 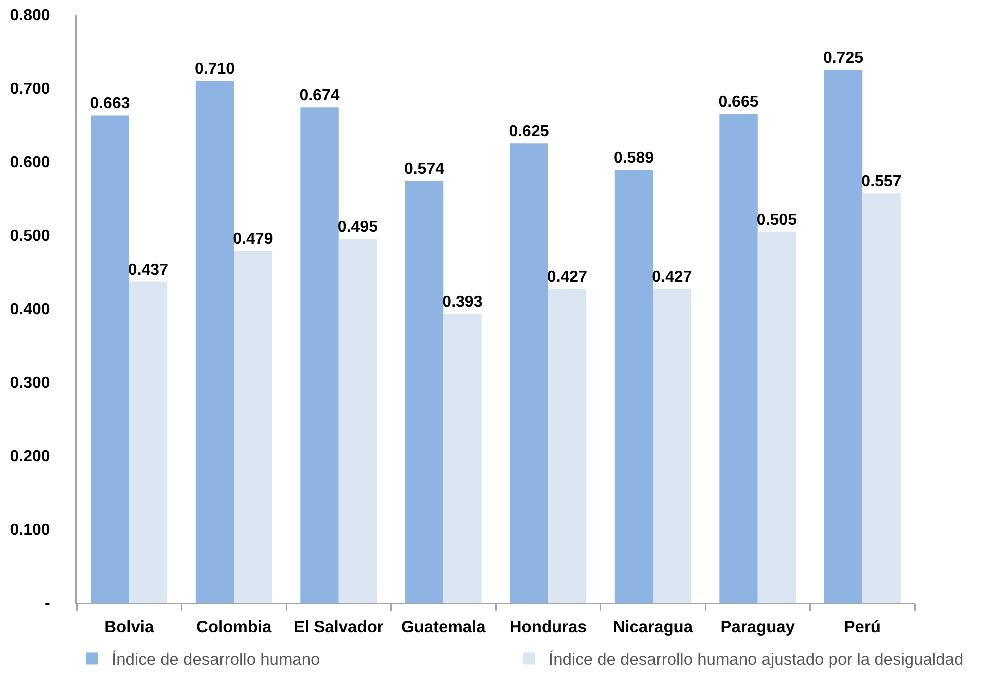 What do you see at coordinates (462, 303) in the screenshot?
I see `data-label: 0.393` at bounding box center [462, 303].